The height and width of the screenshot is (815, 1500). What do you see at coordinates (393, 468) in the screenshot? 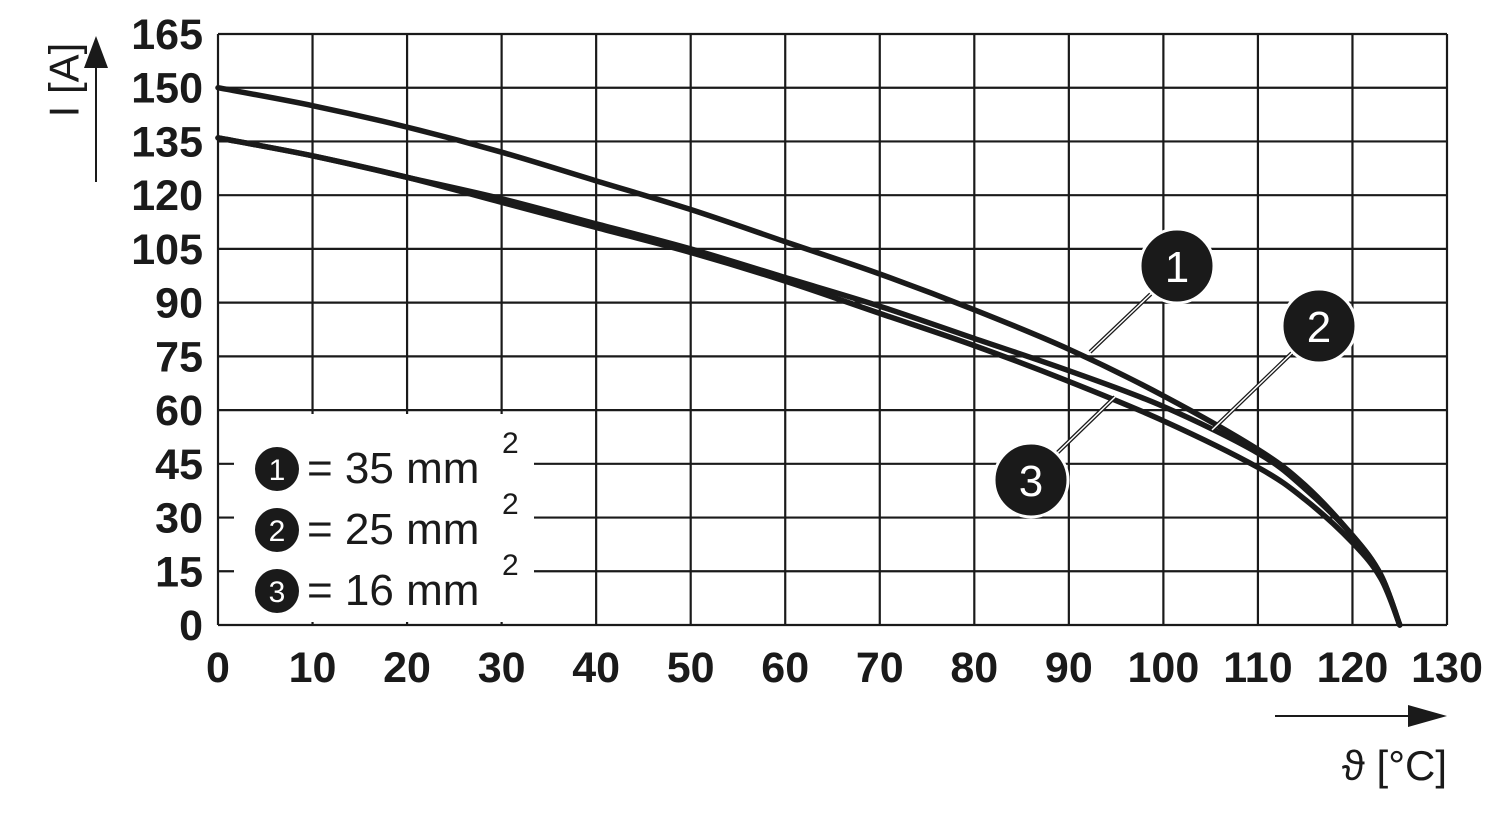
I see `legend-item-1-text: = 35 mm` at bounding box center [393, 468].